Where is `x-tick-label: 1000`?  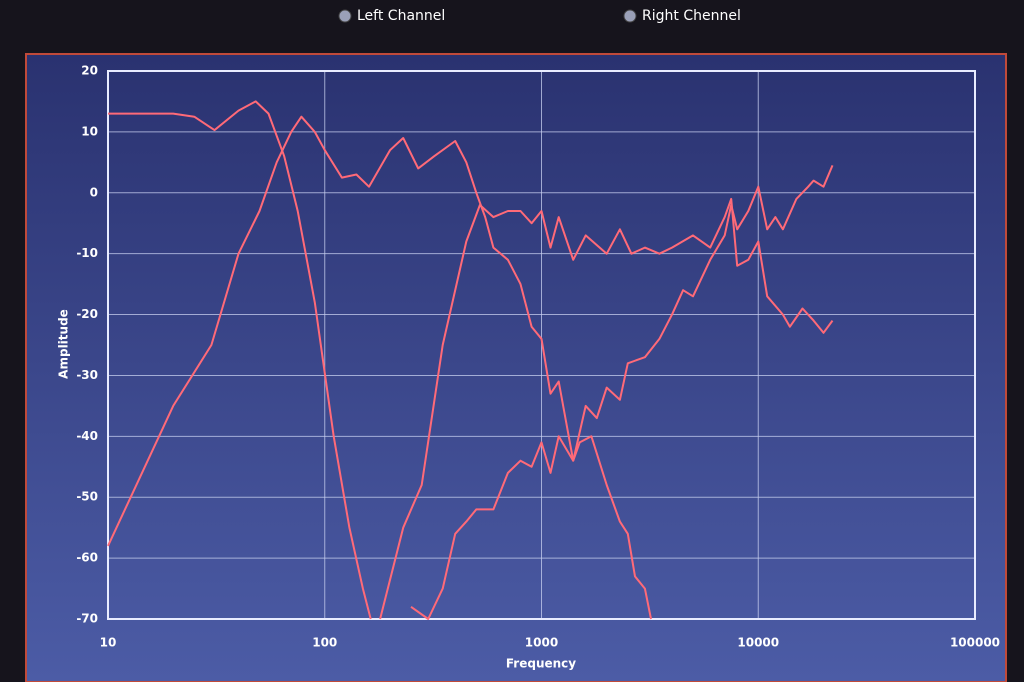 x-tick-label: 1000 is located at coordinates (541, 643).